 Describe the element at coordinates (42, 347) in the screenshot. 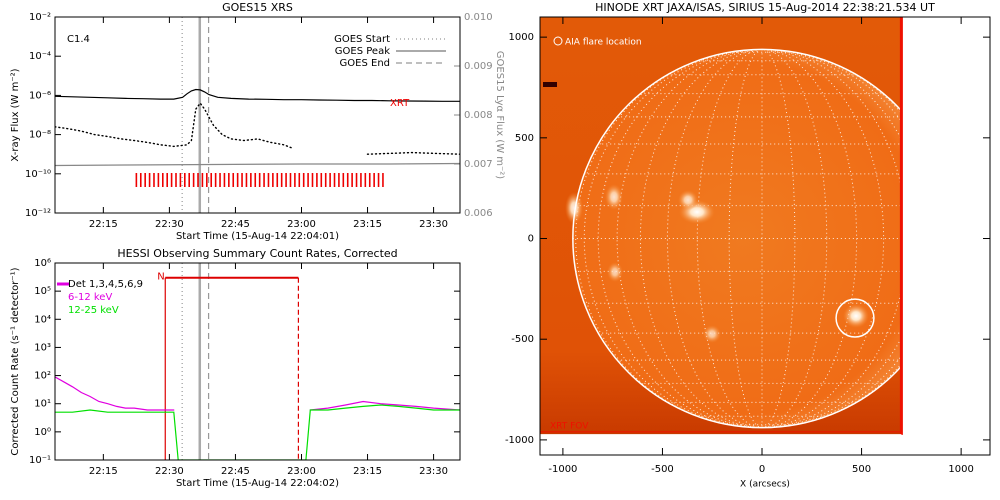

I see `y-tick-label: 10³` at that location.